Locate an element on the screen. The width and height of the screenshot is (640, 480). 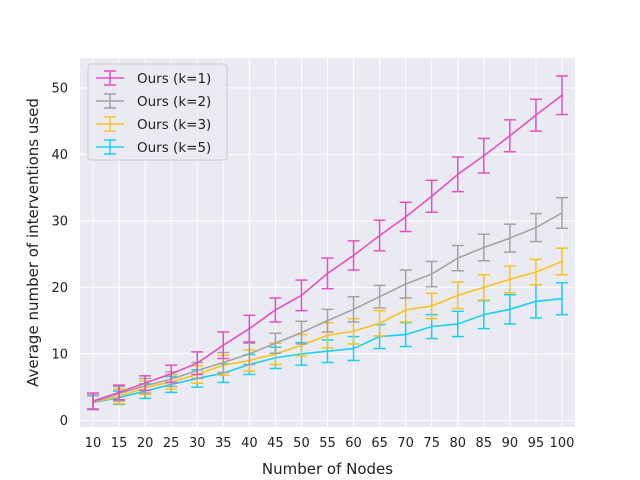
x-tick-label: 45 is located at coordinates (275, 443).